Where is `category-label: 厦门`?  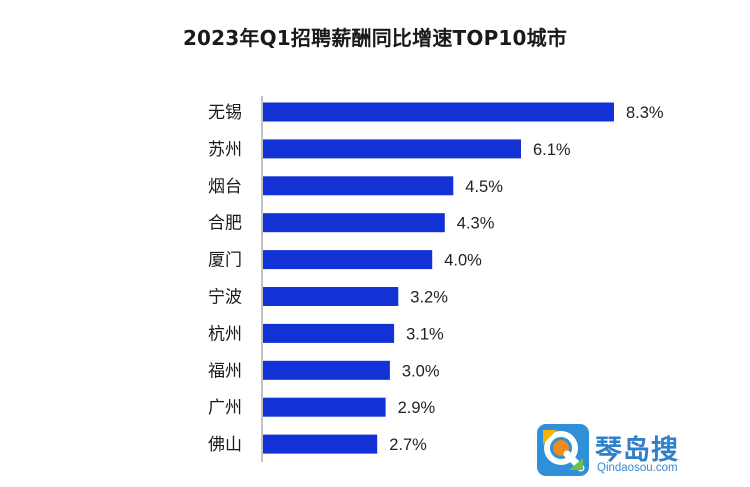 category-label: 厦门 is located at coordinates (225, 261).